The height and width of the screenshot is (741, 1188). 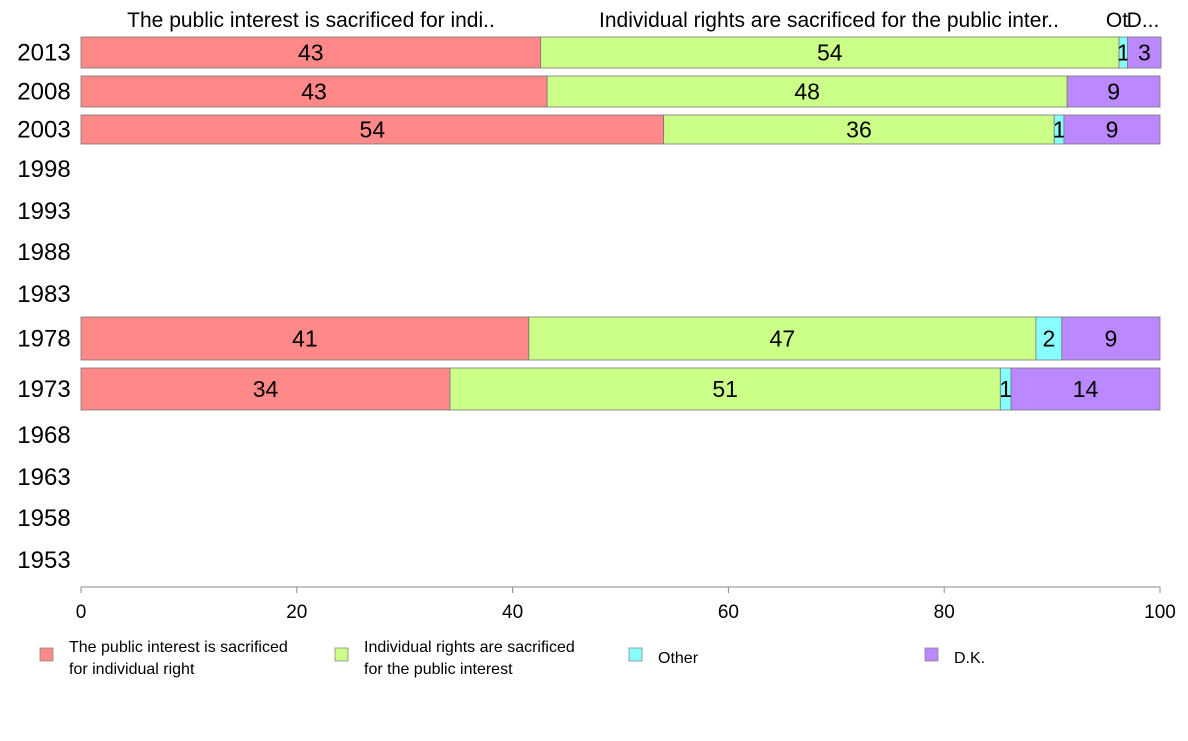 I want to click on category-label: 1953, so click(x=43, y=560).